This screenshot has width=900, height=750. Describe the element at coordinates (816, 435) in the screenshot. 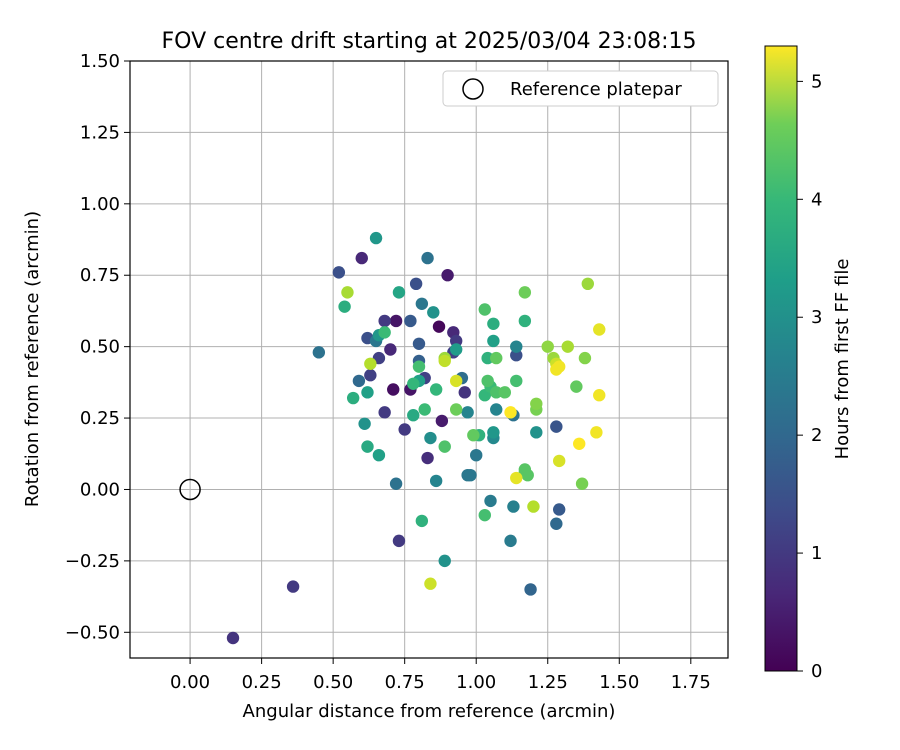

I see `colorbar-tick-label: 2` at that location.